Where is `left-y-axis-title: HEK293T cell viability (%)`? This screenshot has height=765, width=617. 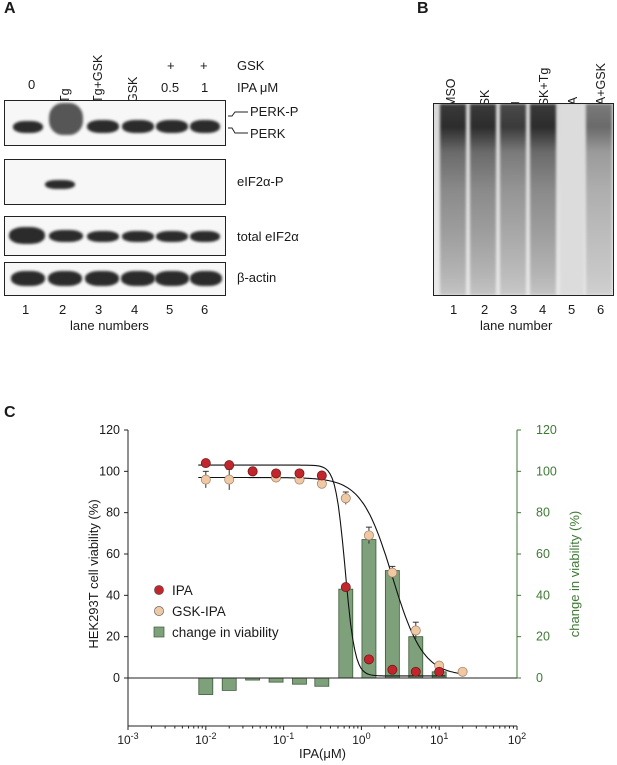 left-y-axis-title: HEK293T cell viability (%) is located at coordinates (93, 573).